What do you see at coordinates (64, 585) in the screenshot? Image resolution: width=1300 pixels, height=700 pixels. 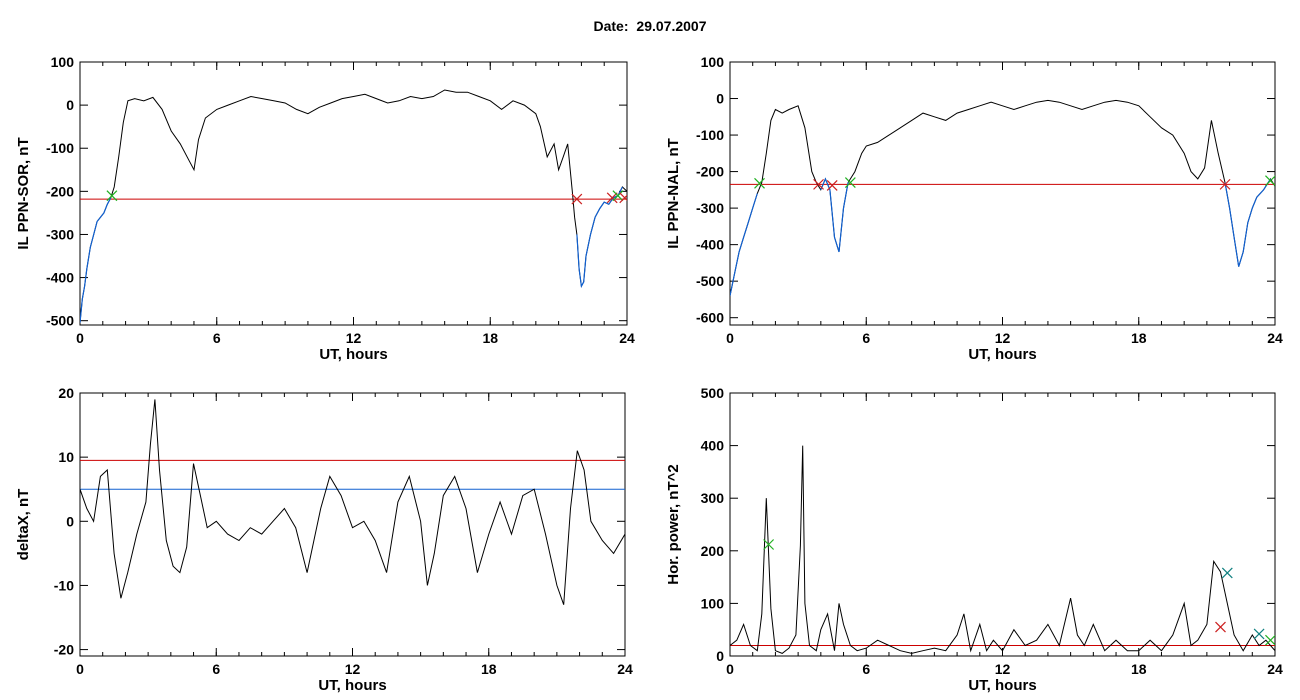 I see `y-tick-label: -10` at bounding box center [64, 585].